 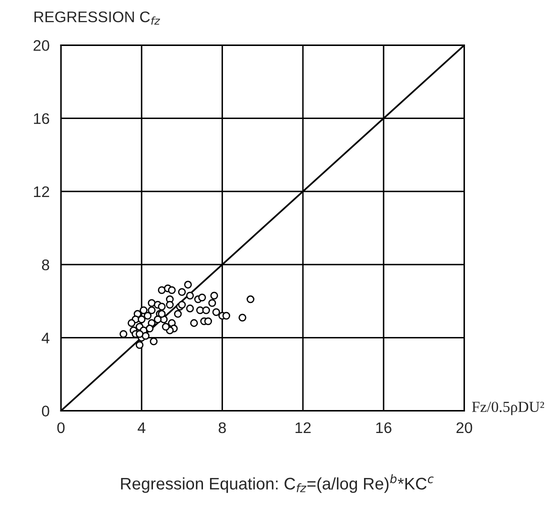 I want to click on x-tick-label: 0, so click(x=61, y=428).